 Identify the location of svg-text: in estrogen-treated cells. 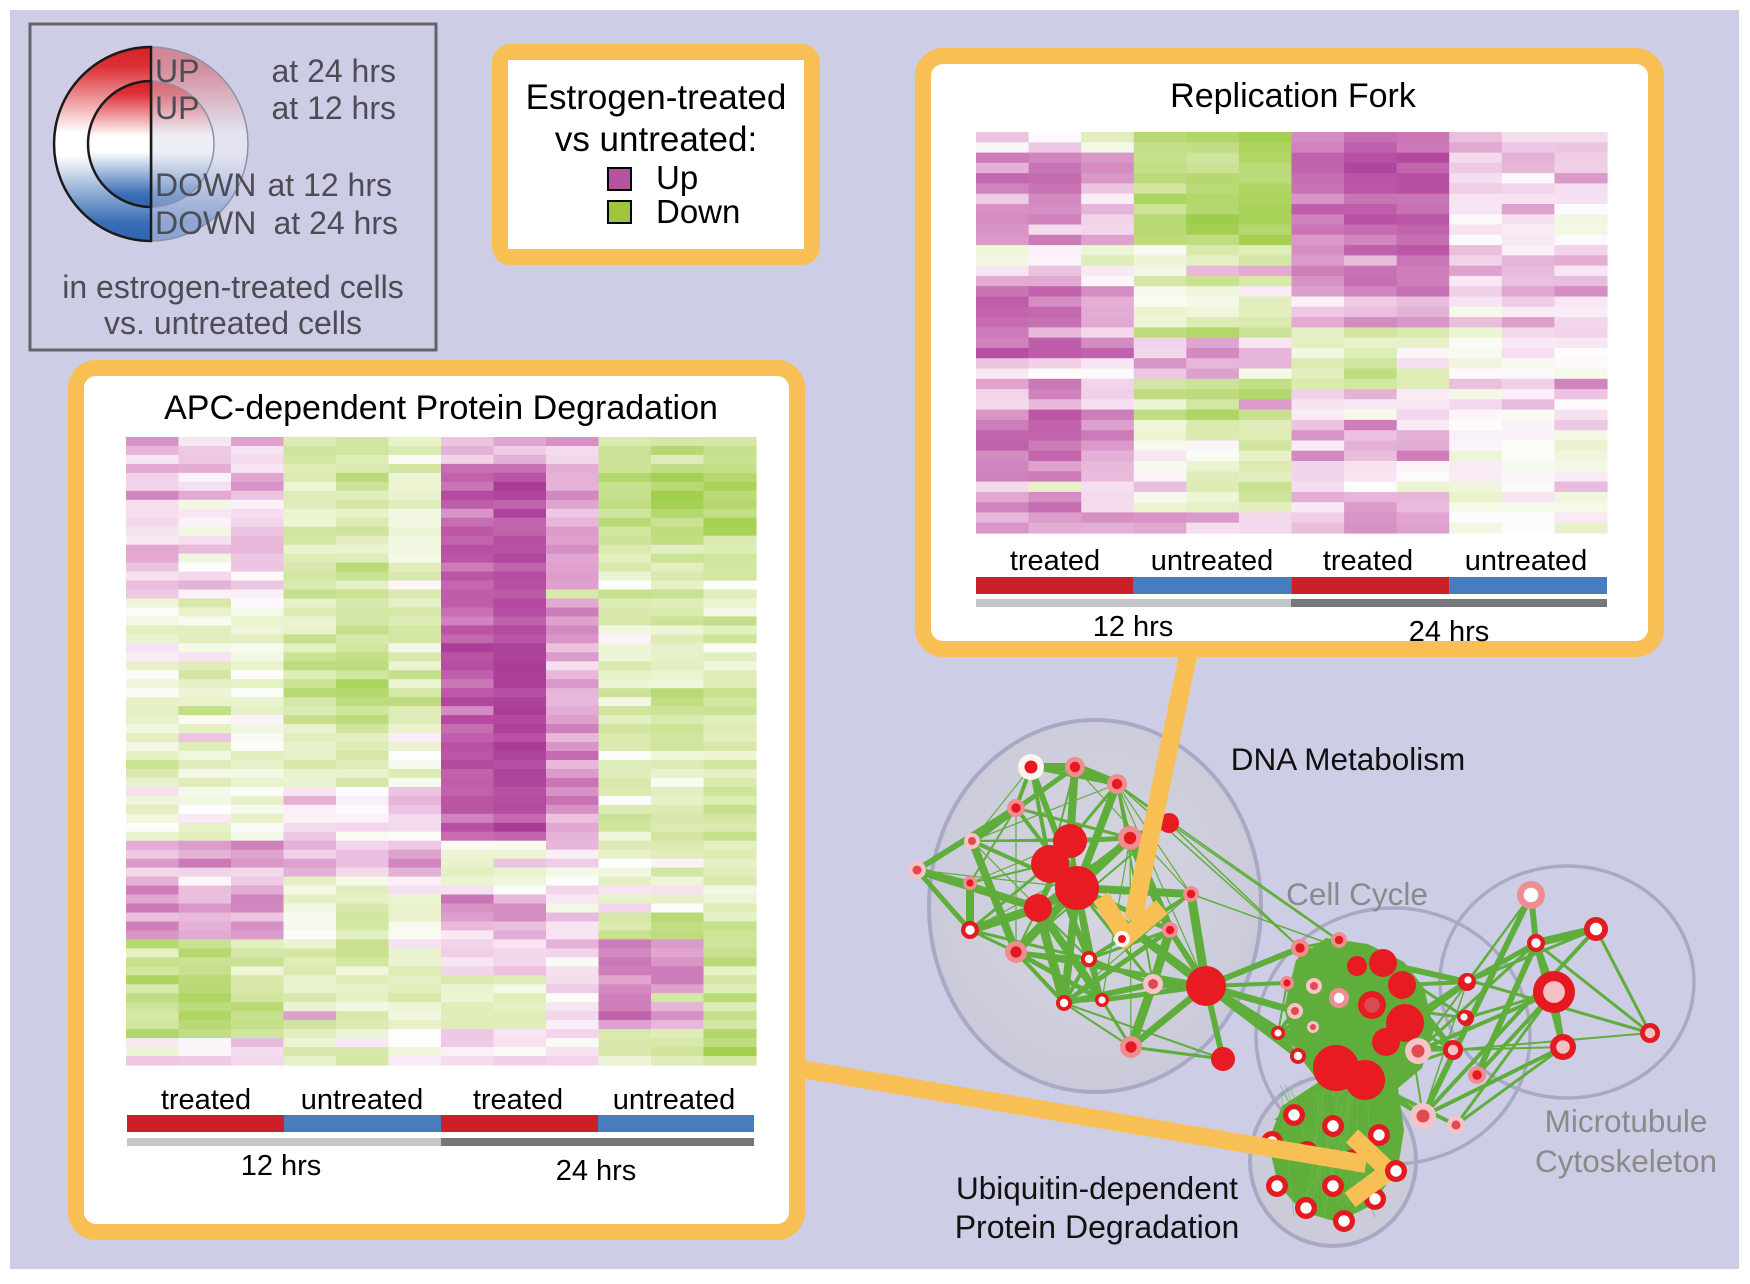
(233, 287).